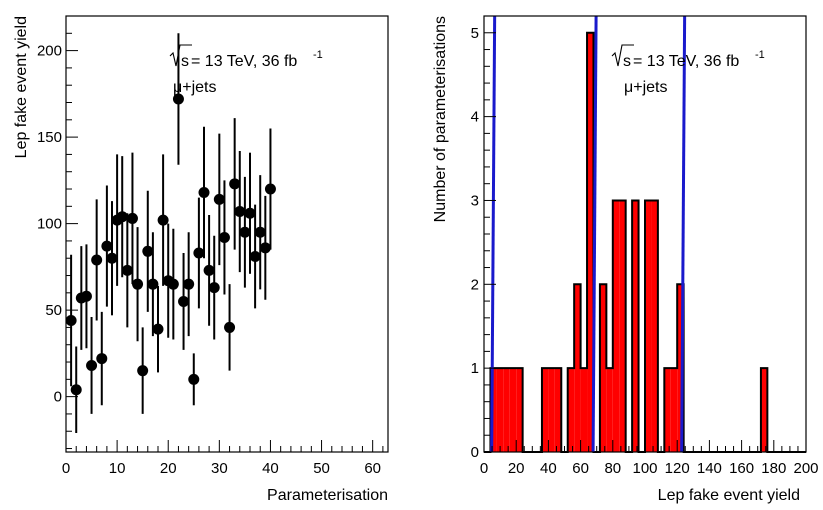 The height and width of the screenshot is (510, 823). What do you see at coordinates (709, 468) in the screenshot?
I see `right-x-tick-label: 140` at bounding box center [709, 468].